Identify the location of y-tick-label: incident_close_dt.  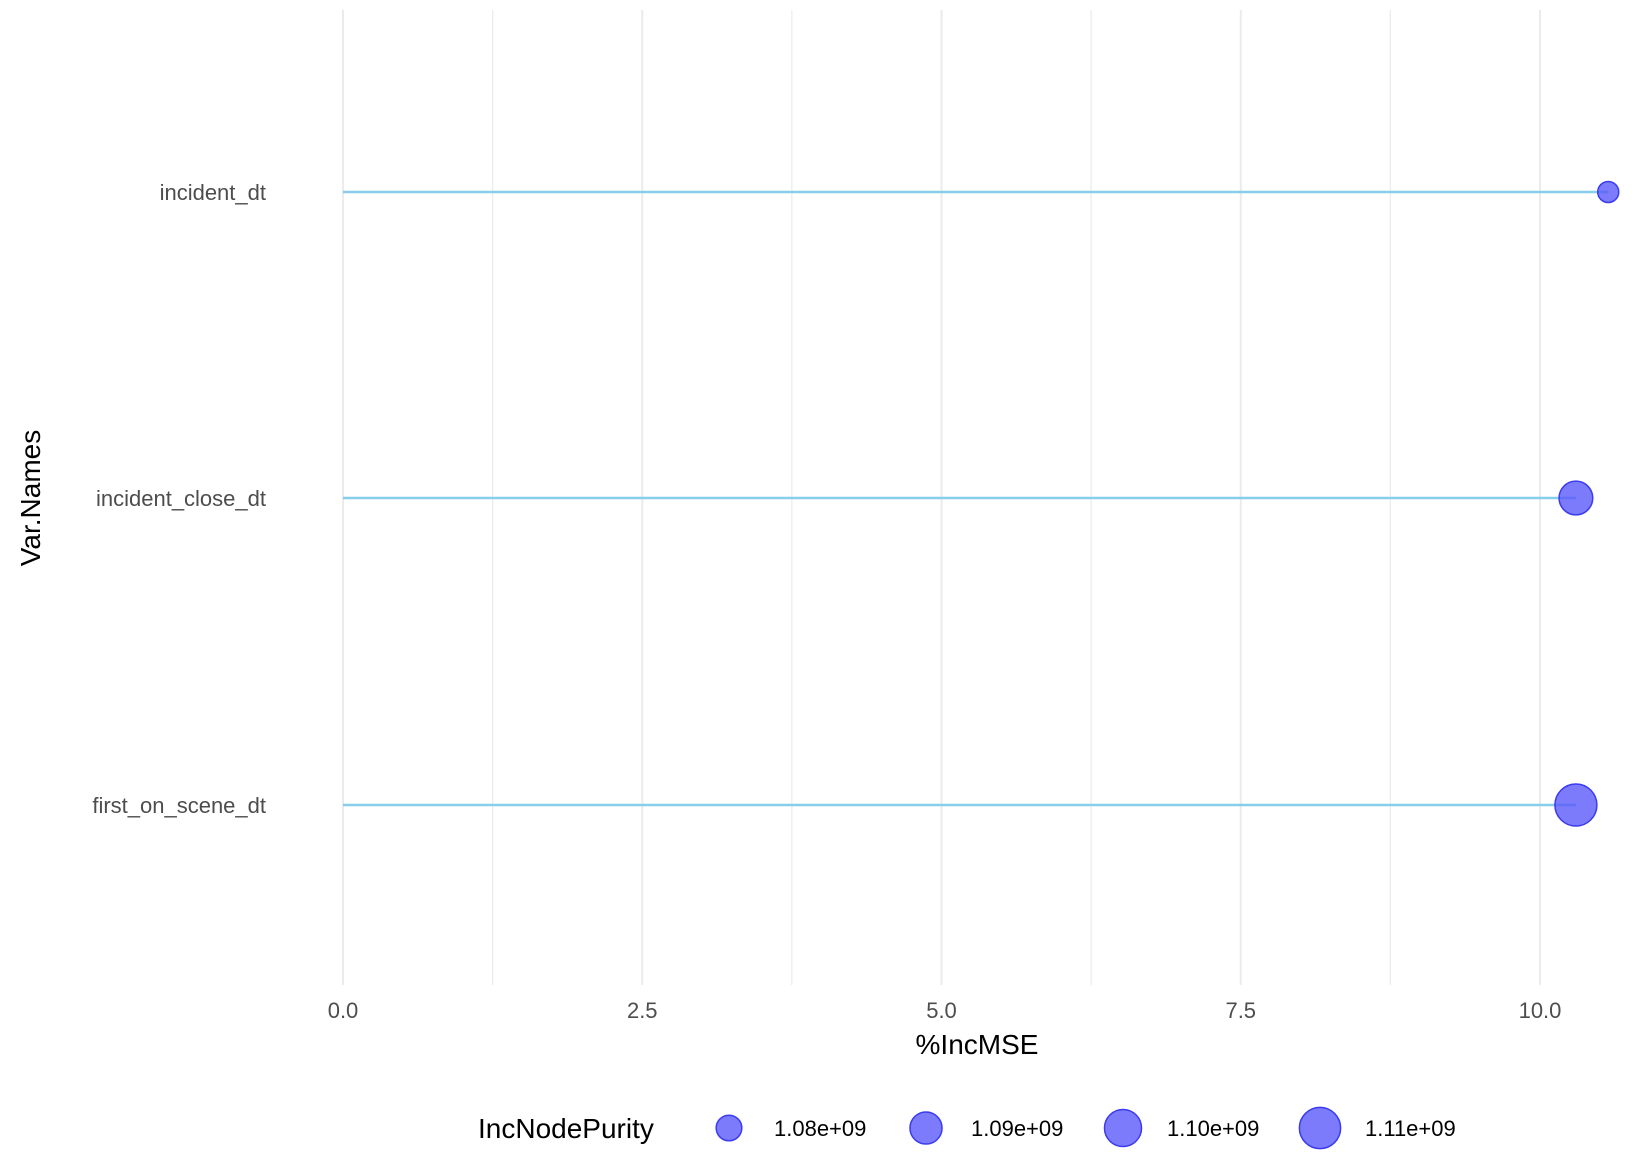
(181, 498).